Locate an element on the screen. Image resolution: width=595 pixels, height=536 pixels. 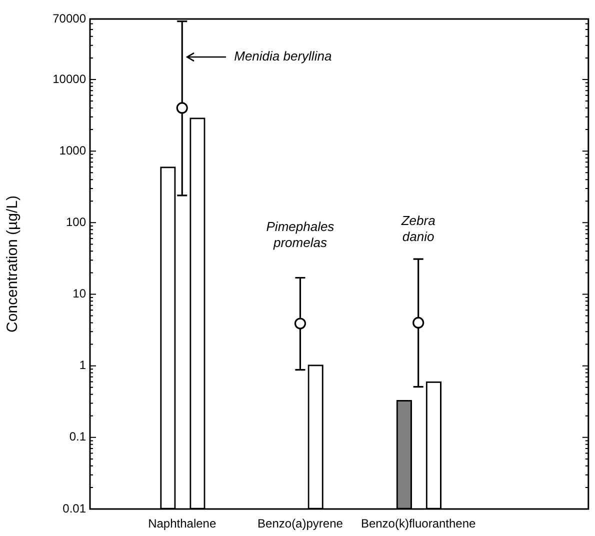
annotation: Menidia beryllina is located at coordinates (283, 56).